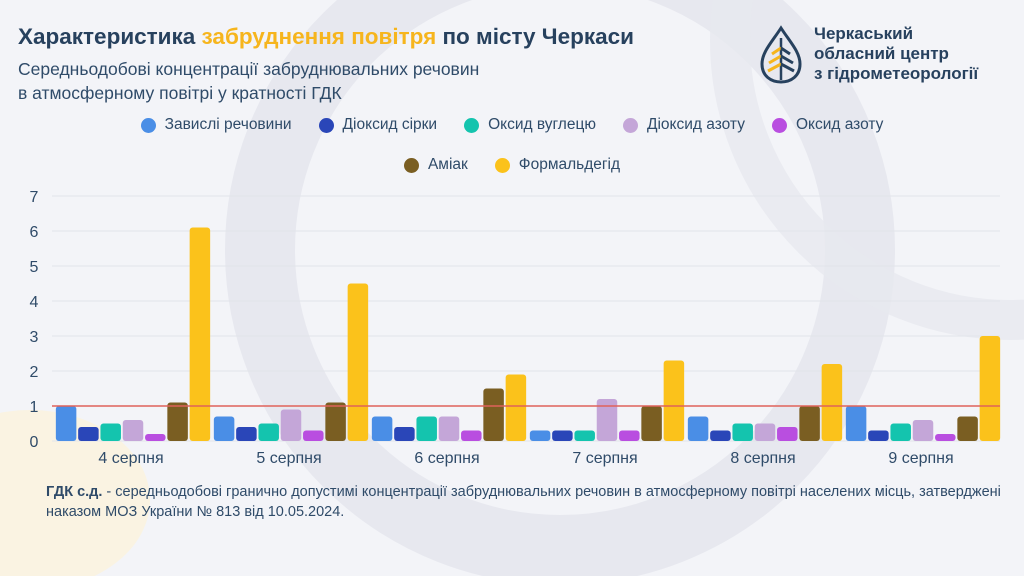  Describe the element at coordinates (446, 458) in the screenshot. I see `x-tick-label: 6 серпня` at that location.